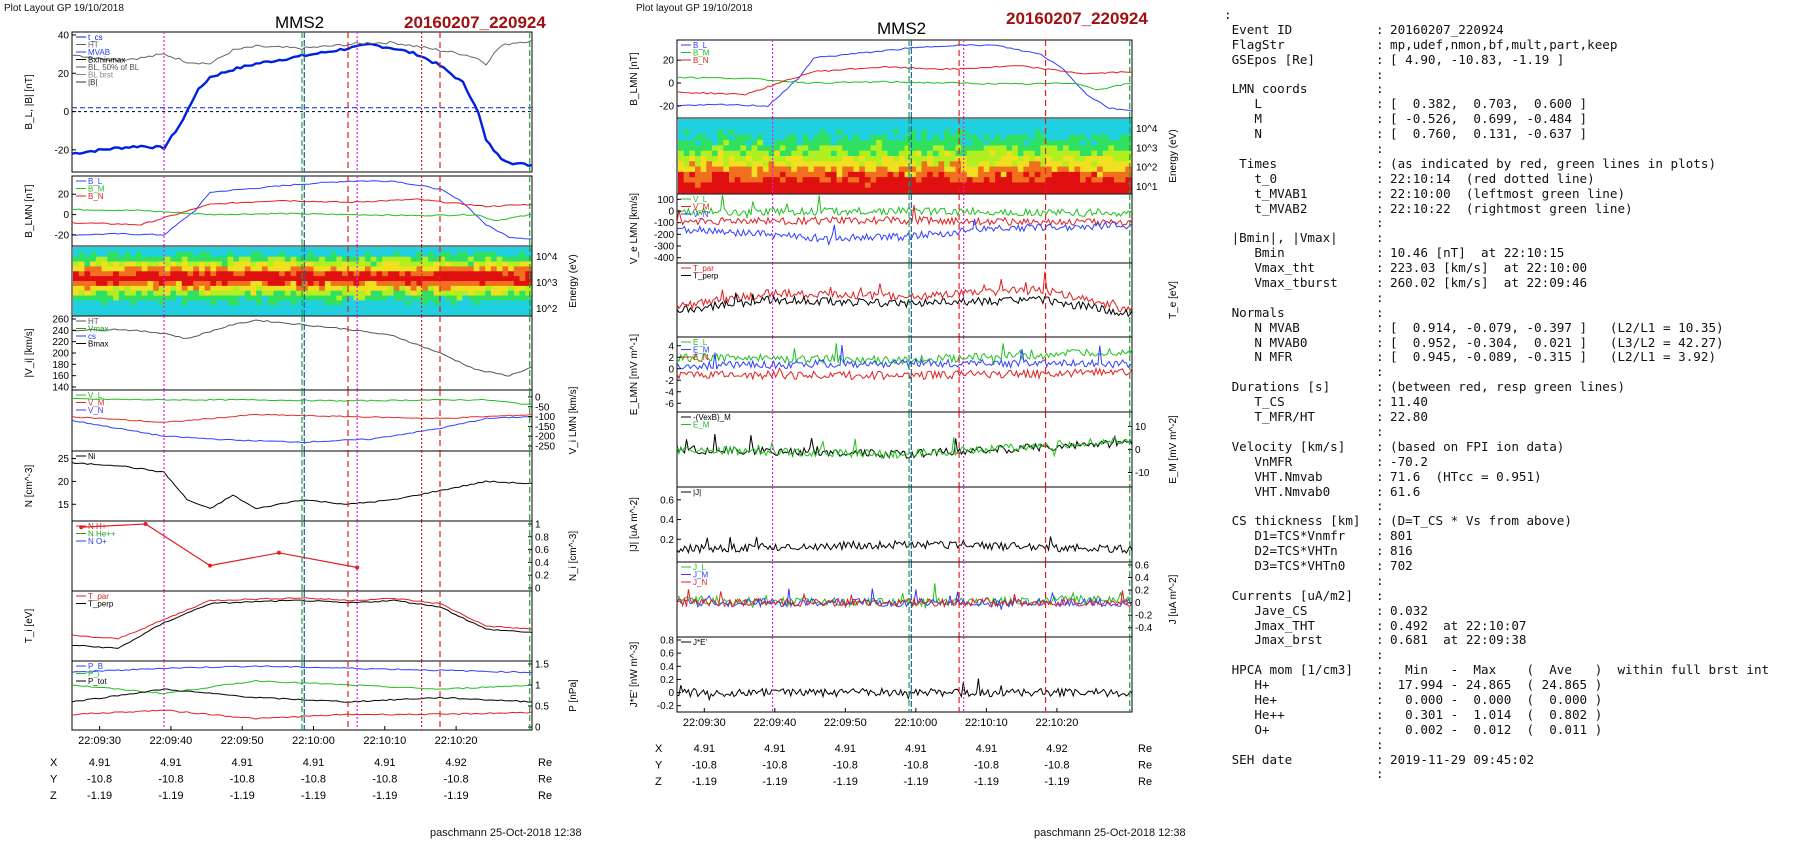 The width and height of the screenshot is (1804, 841). I want to click on pos-value: -10.8, so click(242, 780).